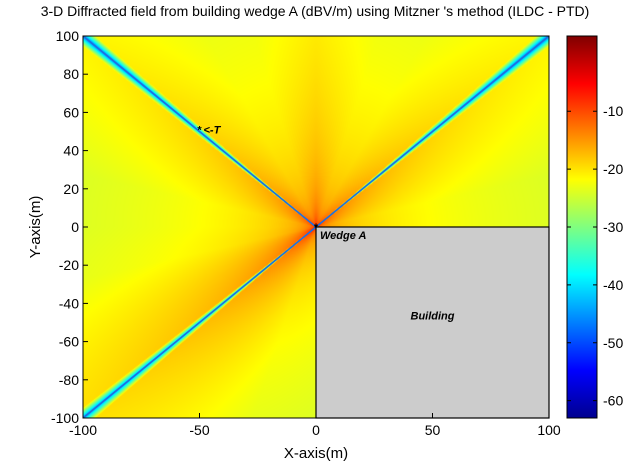 The width and height of the screenshot is (630, 472). I want to click on marker-wedge-A: *, so click(316, 228).